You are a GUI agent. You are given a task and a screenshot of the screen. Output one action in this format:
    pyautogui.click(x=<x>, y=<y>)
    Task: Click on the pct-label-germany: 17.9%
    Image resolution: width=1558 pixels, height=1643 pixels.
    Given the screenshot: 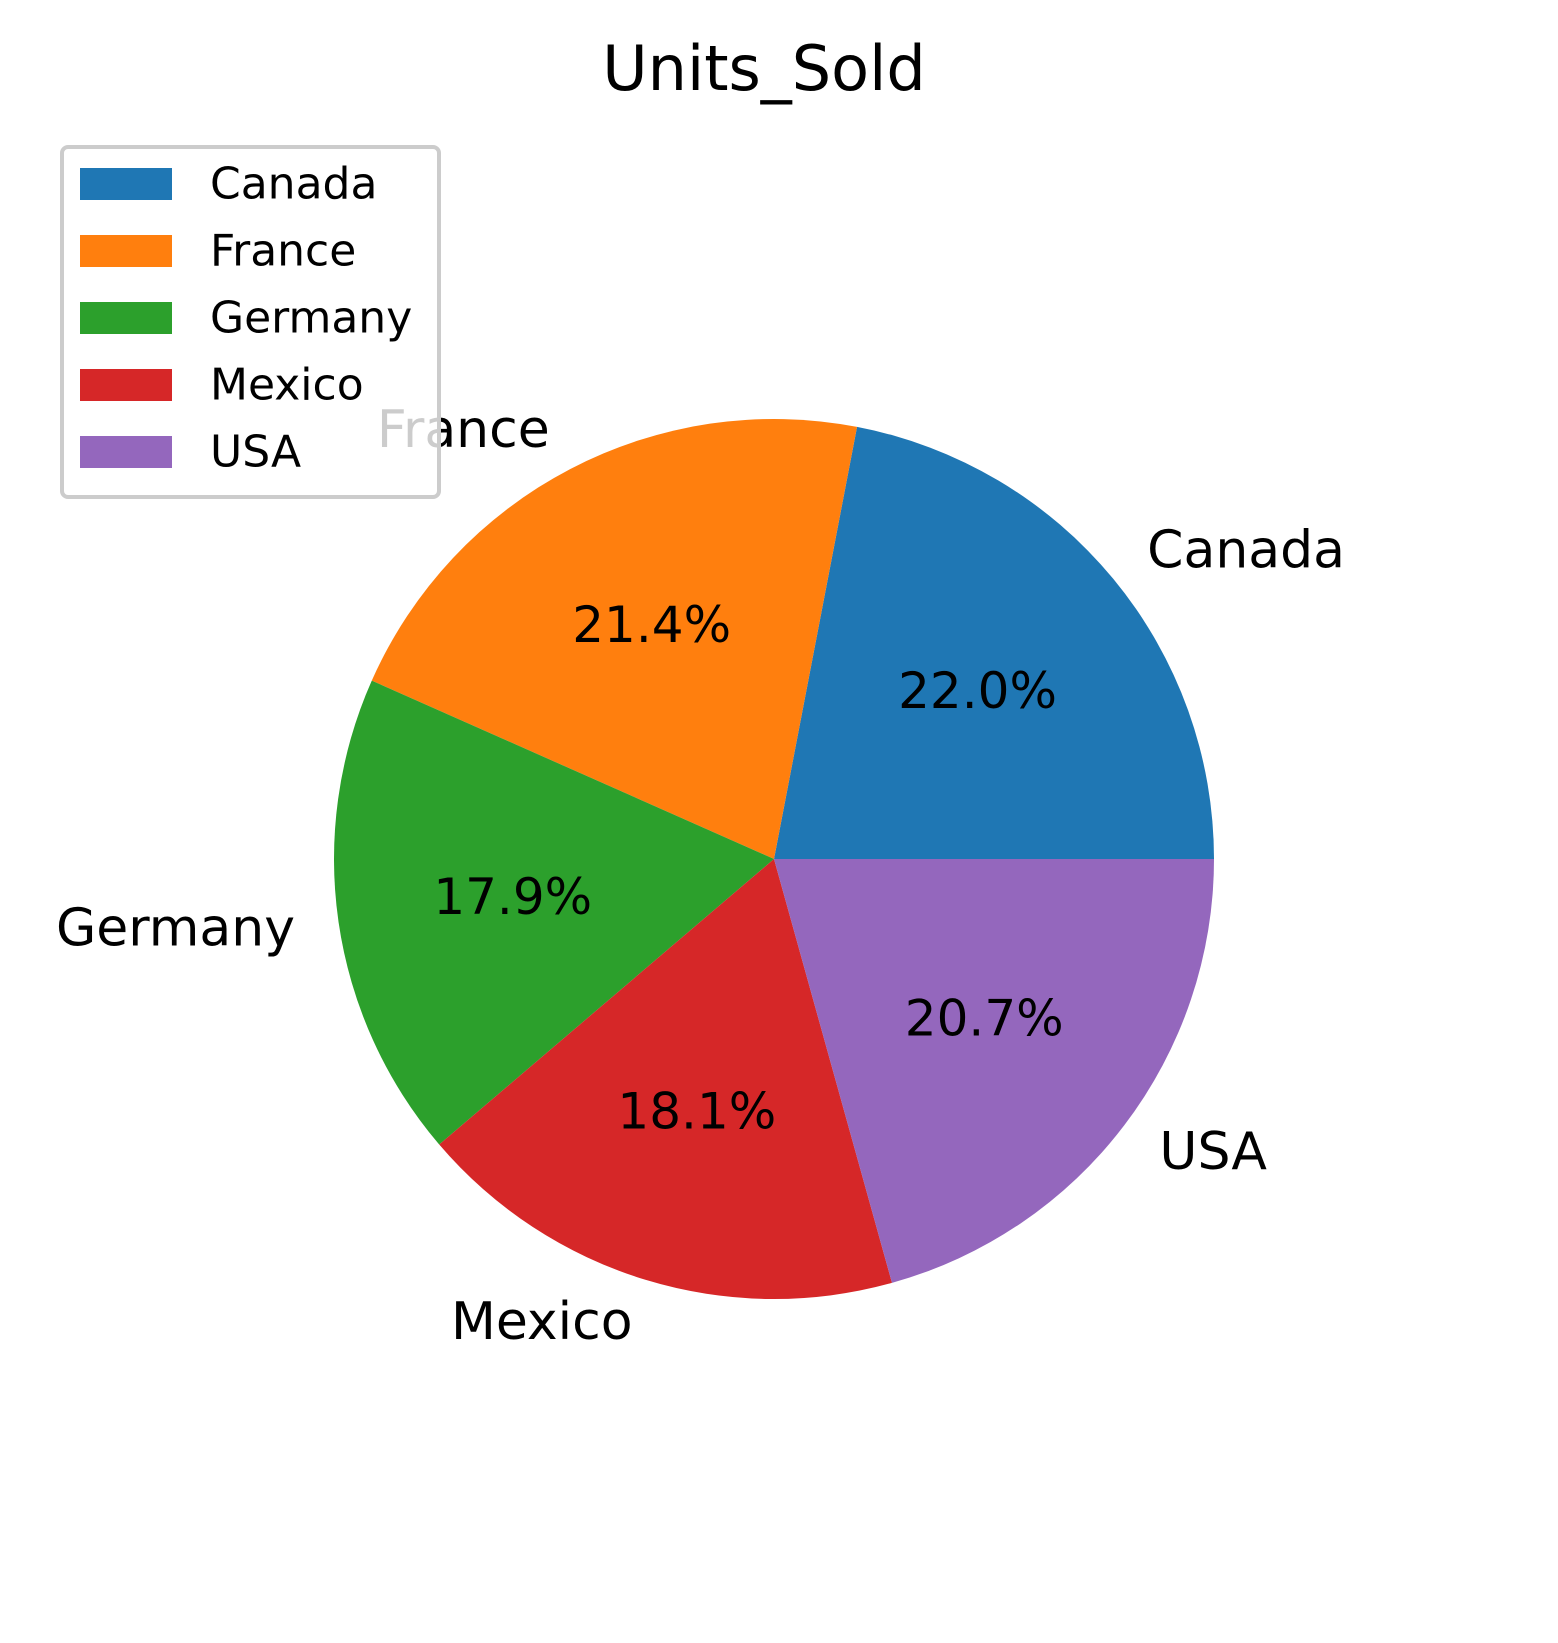 What is the action you would take?
    pyautogui.click(x=512, y=897)
    